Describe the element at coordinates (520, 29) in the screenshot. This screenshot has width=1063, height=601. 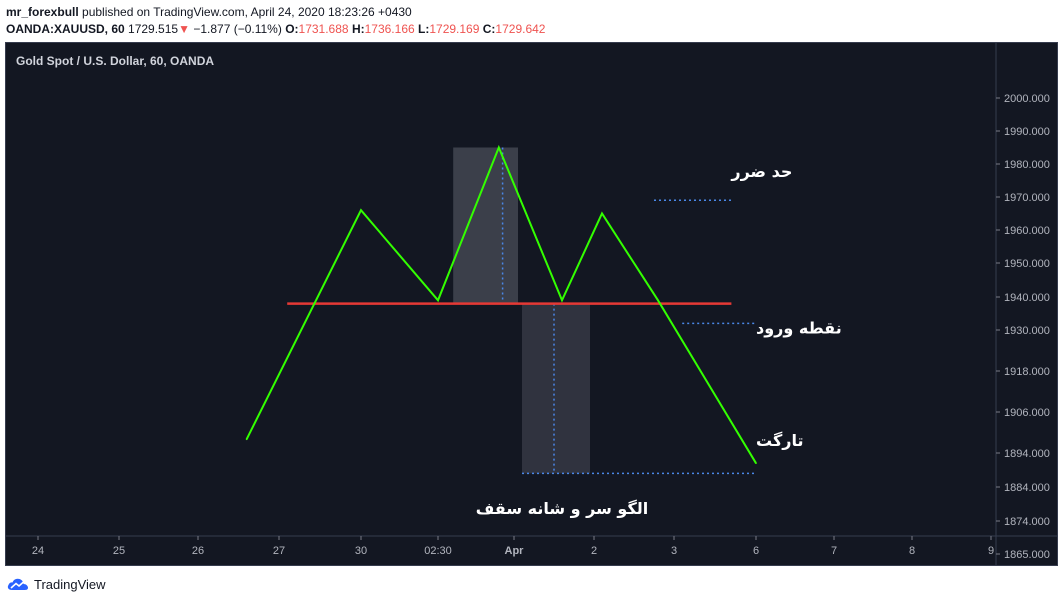
I see `close-value: 1729.642` at that location.